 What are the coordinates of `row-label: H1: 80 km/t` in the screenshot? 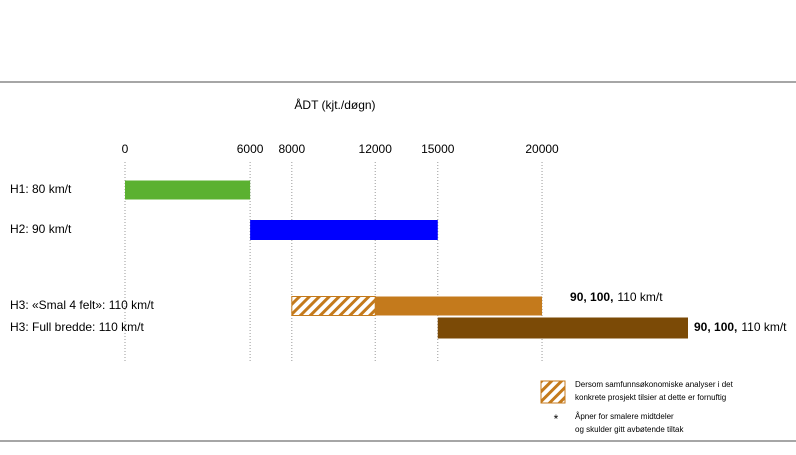 It's located at (41, 189).